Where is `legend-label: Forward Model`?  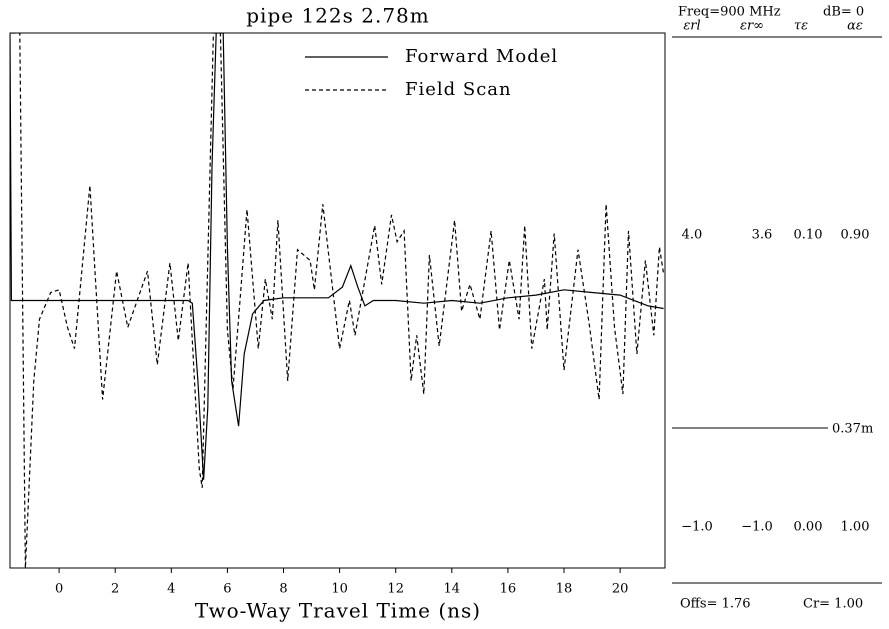 legend-label: Forward Model is located at coordinates (481, 56).